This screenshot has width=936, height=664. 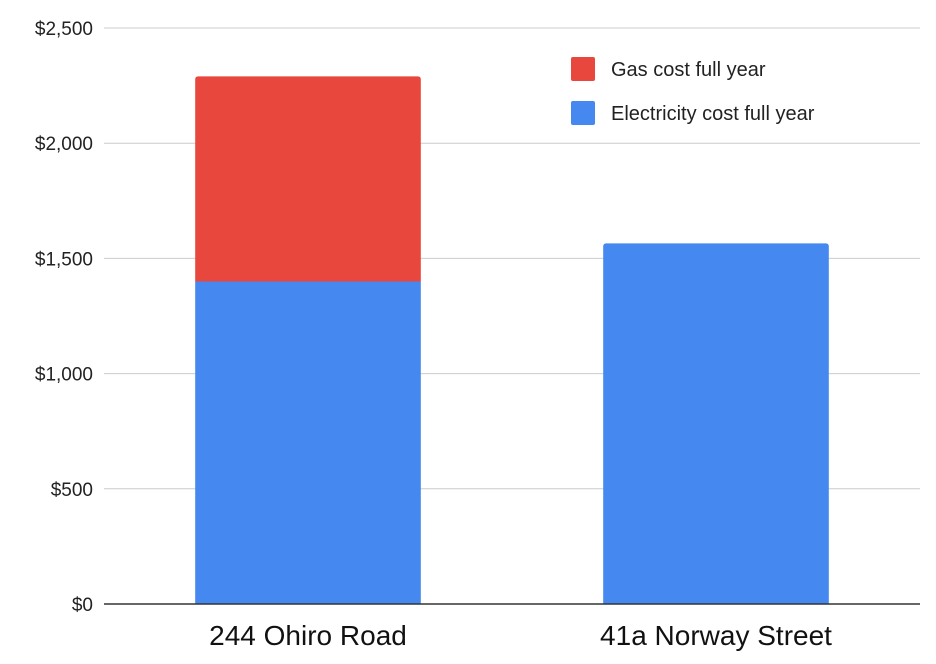 What do you see at coordinates (308, 179) in the screenshot?
I see `bar-gas-cost-full-year` at bounding box center [308, 179].